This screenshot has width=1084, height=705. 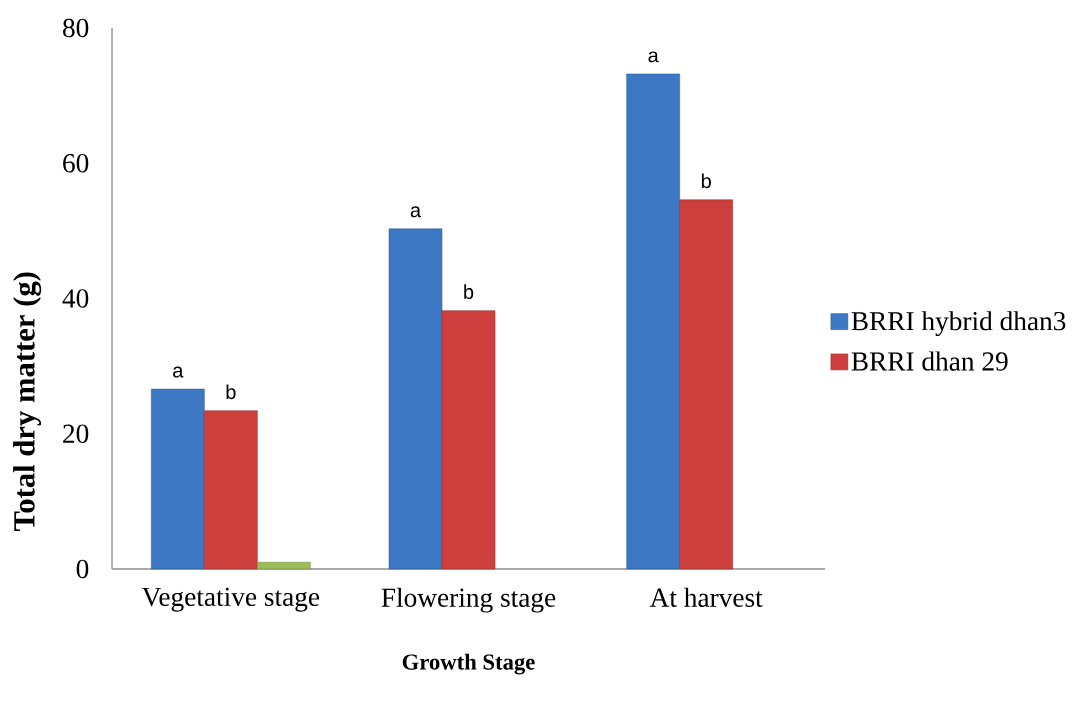 What do you see at coordinates (76, 28) in the screenshot?
I see `y-tick-label: 80` at bounding box center [76, 28].